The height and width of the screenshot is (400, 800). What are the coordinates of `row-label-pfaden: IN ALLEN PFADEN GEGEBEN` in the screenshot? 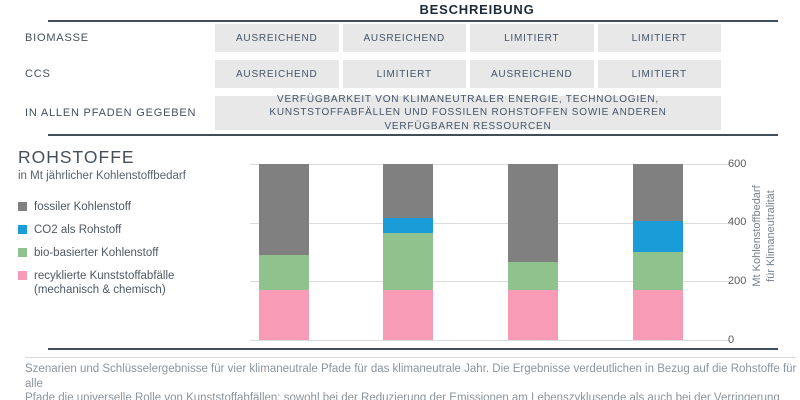 It's located at (111, 113).